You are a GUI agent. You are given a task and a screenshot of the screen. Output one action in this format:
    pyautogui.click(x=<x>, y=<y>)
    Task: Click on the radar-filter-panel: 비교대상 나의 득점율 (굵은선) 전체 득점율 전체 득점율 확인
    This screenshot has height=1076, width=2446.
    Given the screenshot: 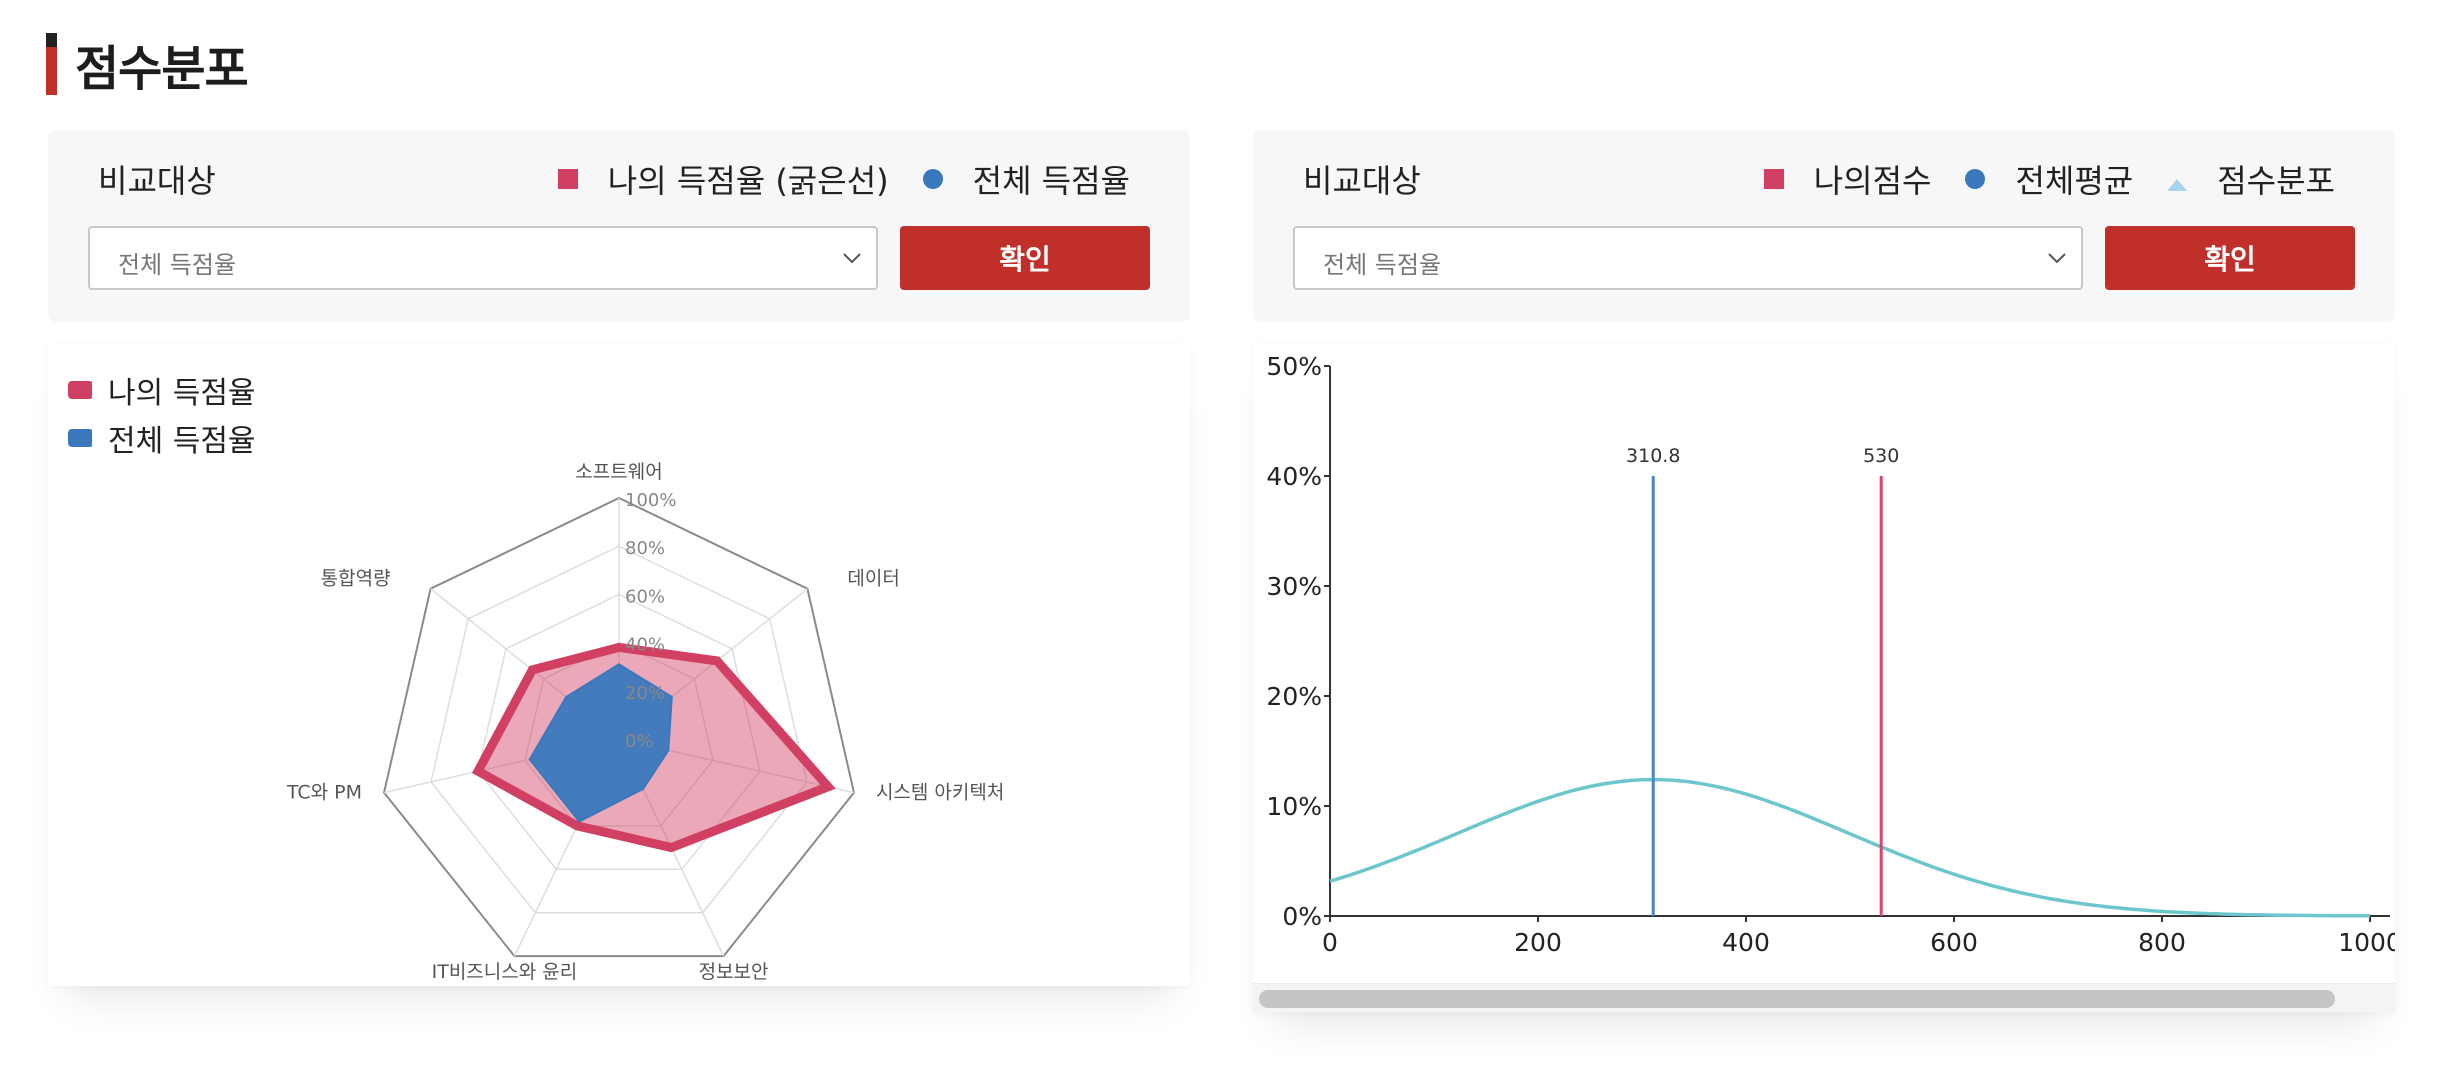 What is the action you would take?
    pyautogui.click(x=619, y=226)
    